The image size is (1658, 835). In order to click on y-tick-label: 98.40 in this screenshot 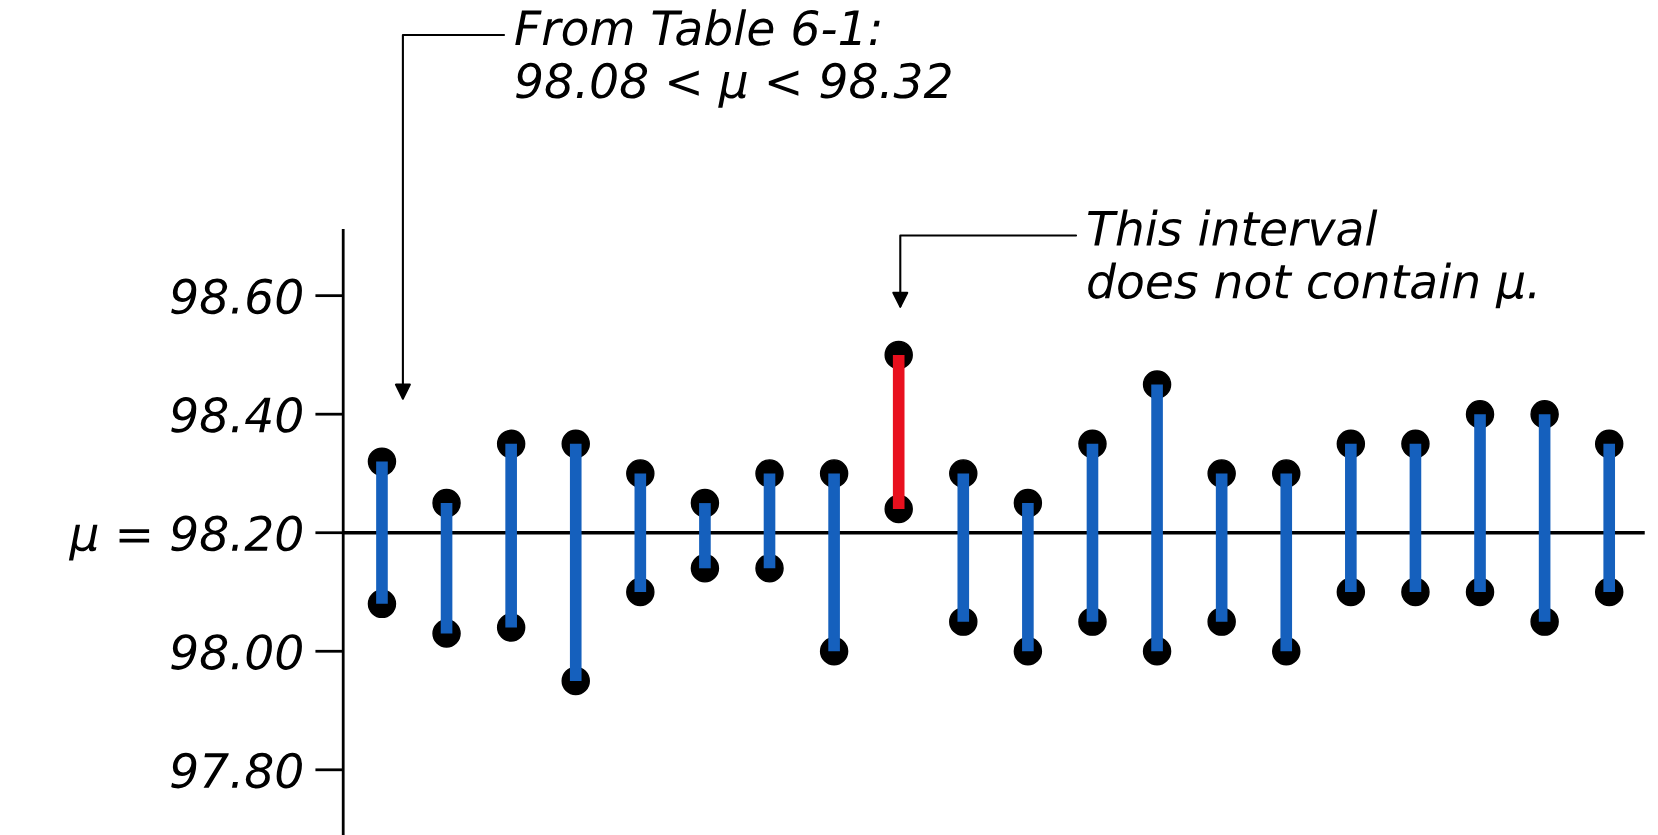, I will do `click(236, 415)`.